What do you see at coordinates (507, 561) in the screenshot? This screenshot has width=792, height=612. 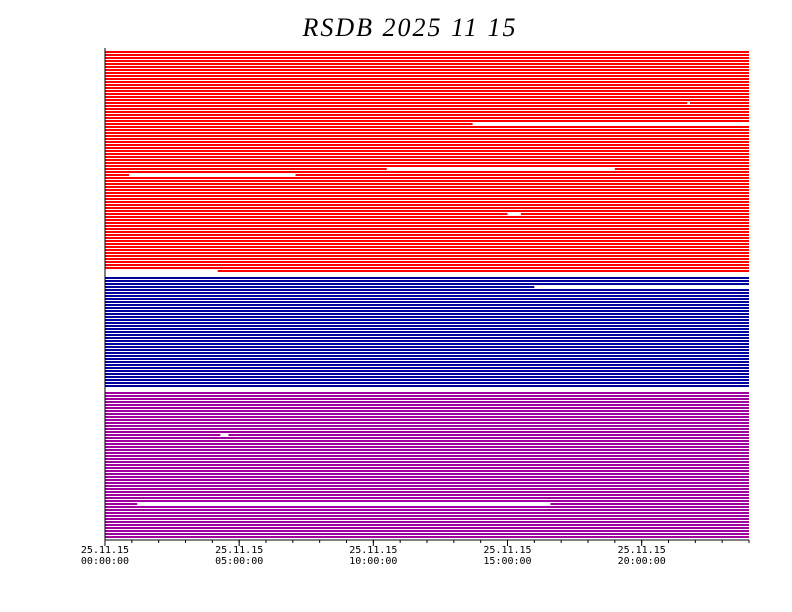 I see `x-tick-label: 15:00:00` at bounding box center [507, 561].